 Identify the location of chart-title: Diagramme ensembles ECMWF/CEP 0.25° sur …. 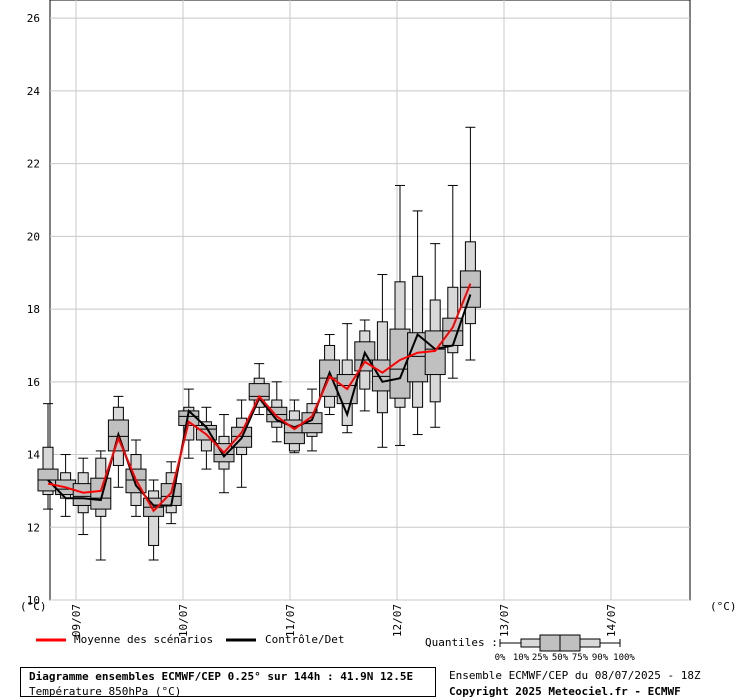
(221, 676).